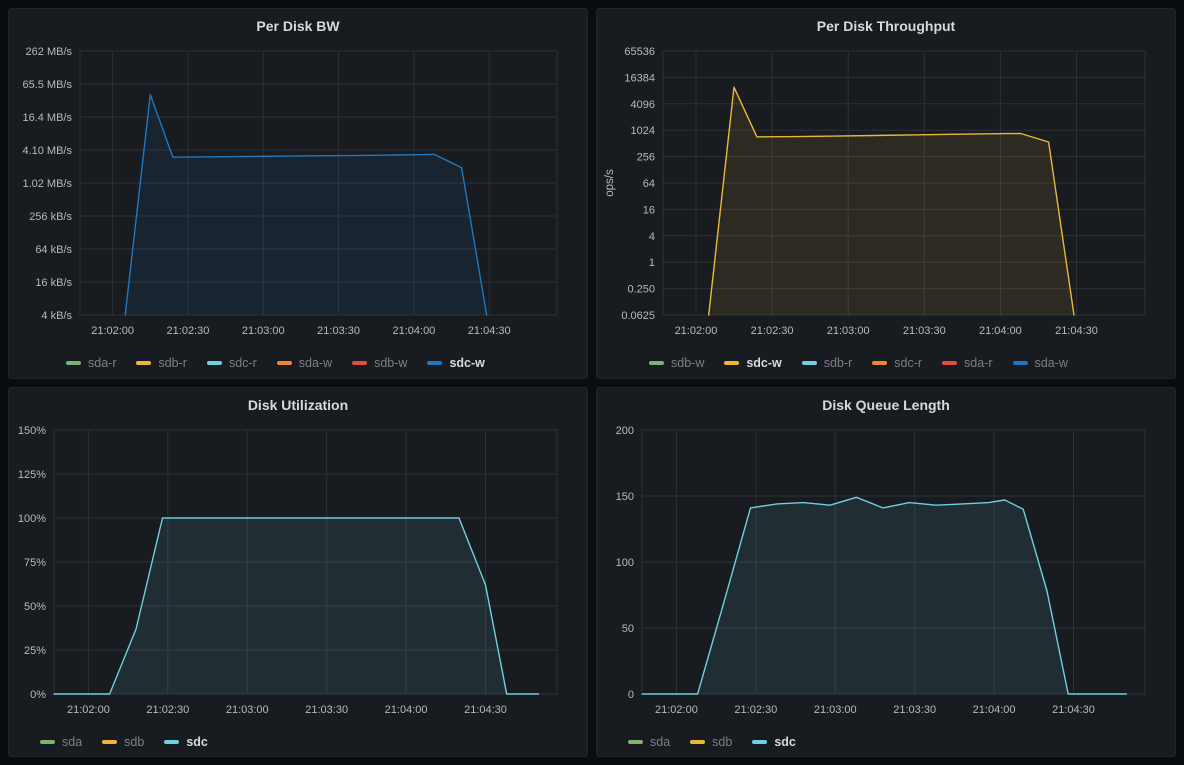 The width and height of the screenshot is (1184, 765). What do you see at coordinates (652, 237) in the screenshot?
I see `y-axis-tick-label: 4` at bounding box center [652, 237].